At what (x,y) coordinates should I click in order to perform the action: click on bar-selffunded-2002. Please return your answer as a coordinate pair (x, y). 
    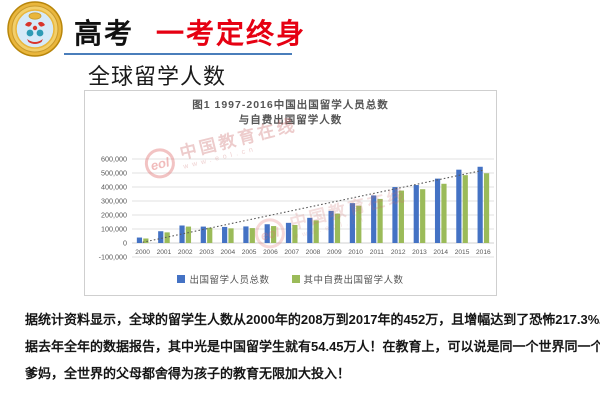
    Looking at the image, I should click on (188, 234).